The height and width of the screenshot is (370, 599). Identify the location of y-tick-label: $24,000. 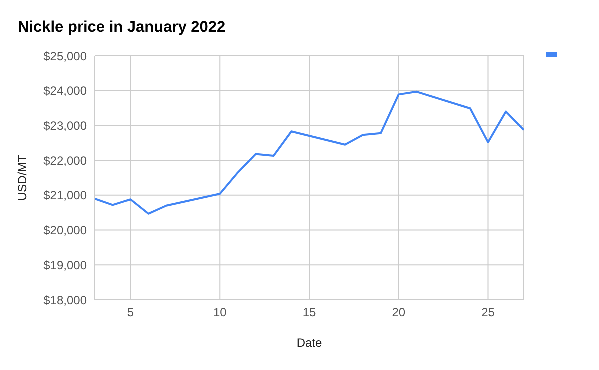
(66, 91).